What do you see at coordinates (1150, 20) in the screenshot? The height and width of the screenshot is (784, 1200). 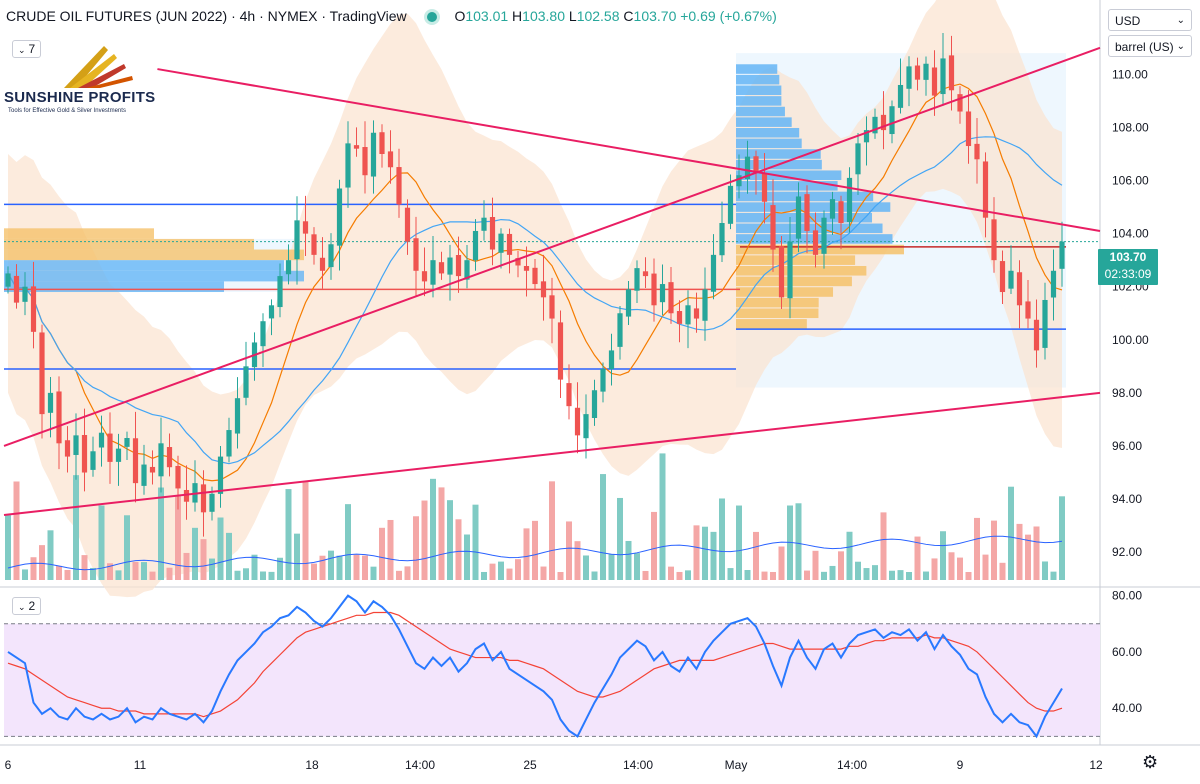 I see `currency-select: USD ⌄` at bounding box center [1150, 20].